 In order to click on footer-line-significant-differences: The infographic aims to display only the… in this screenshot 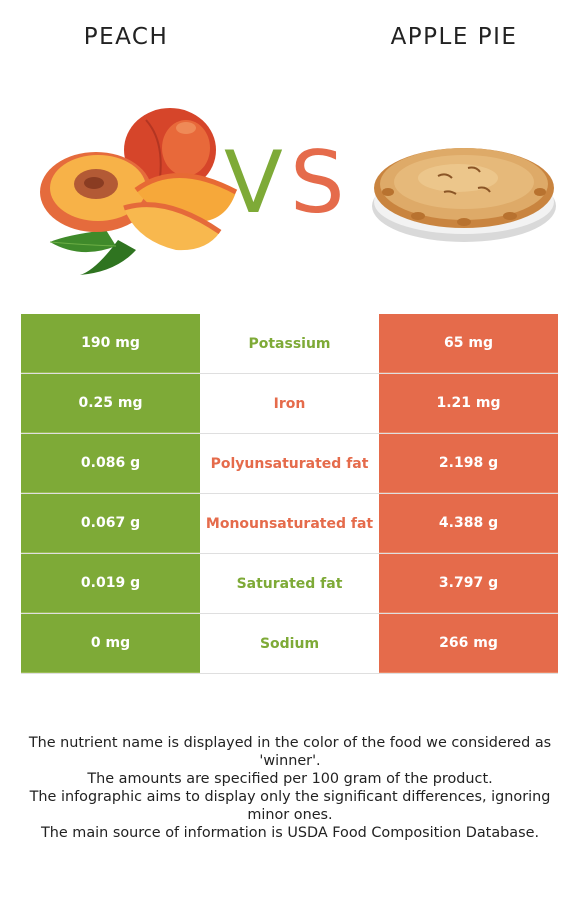, I will do `click(290, 806)`.